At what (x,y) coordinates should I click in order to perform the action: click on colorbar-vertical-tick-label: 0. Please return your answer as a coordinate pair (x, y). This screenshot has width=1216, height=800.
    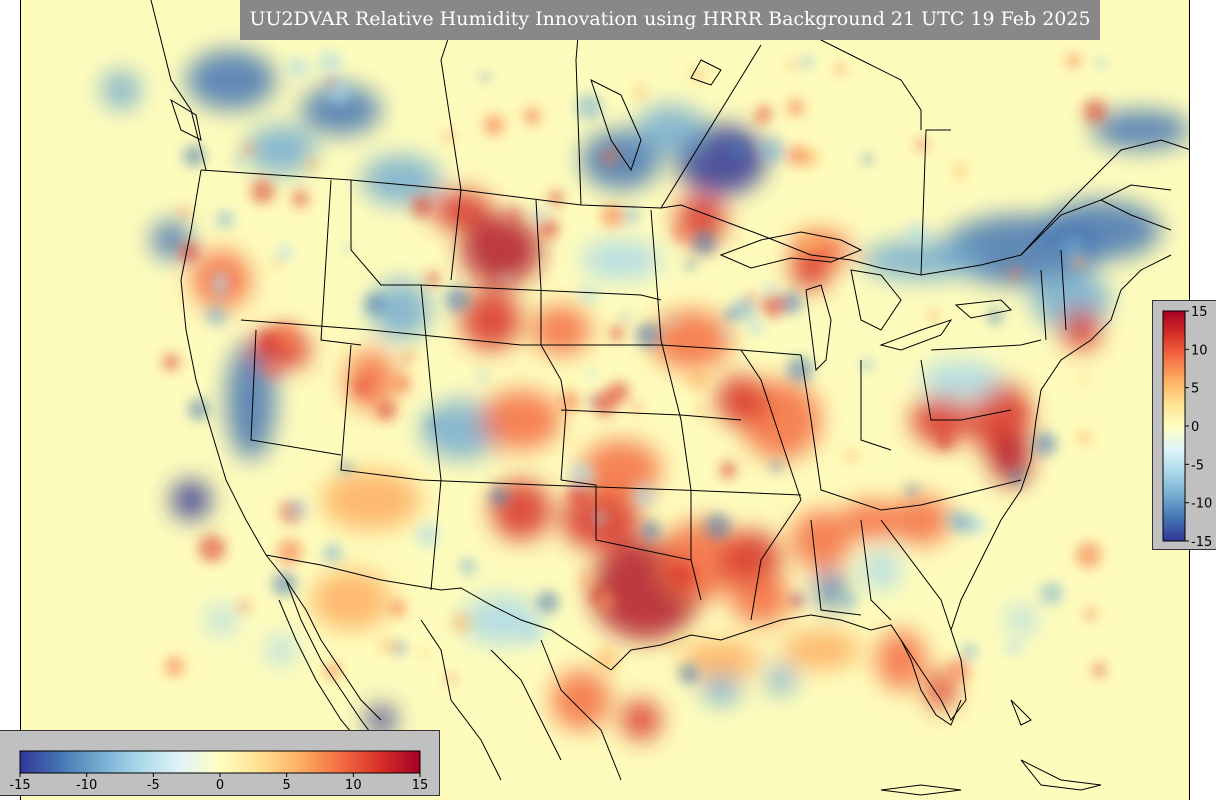
    Looking at the image, I should click on (1195, 427).